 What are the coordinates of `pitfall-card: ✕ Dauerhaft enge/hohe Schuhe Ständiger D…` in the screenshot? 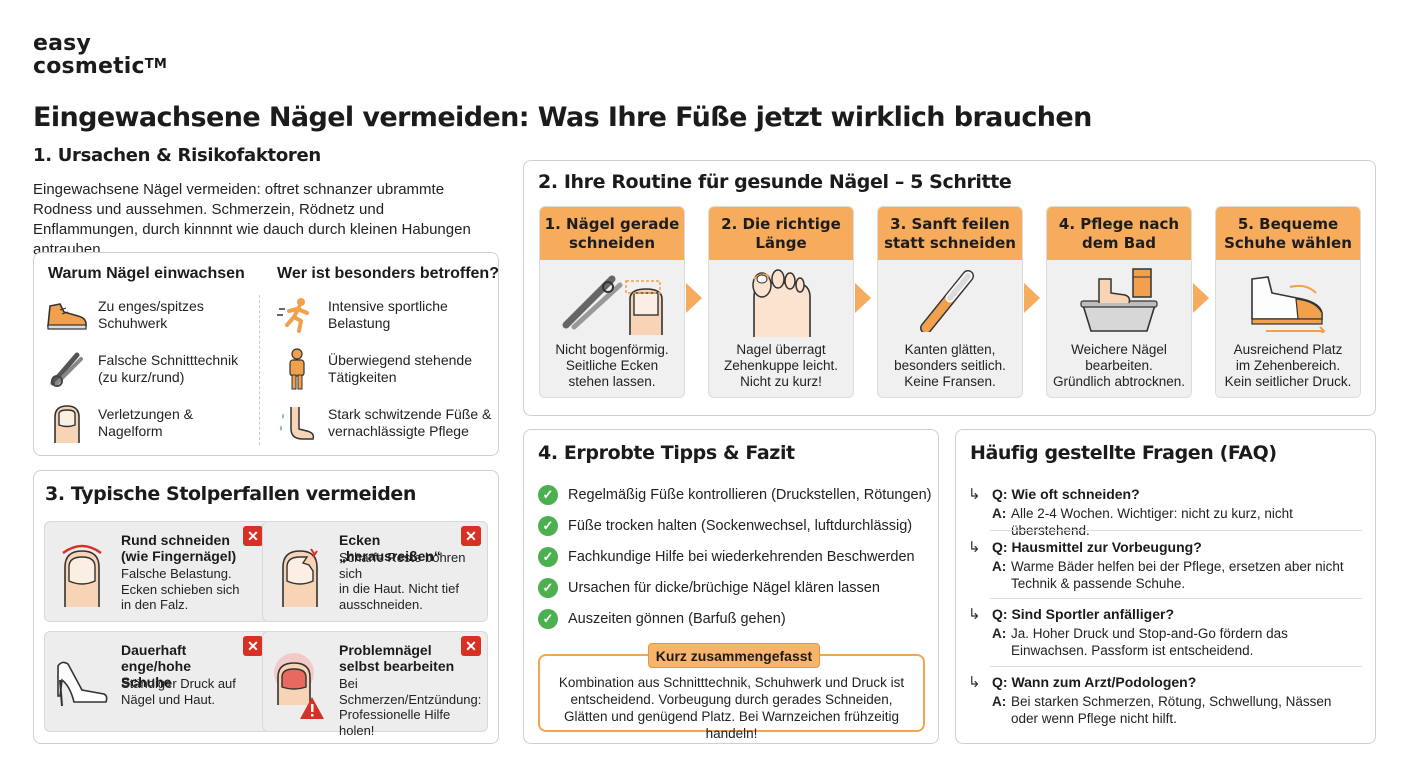 It's located at (157, 681).